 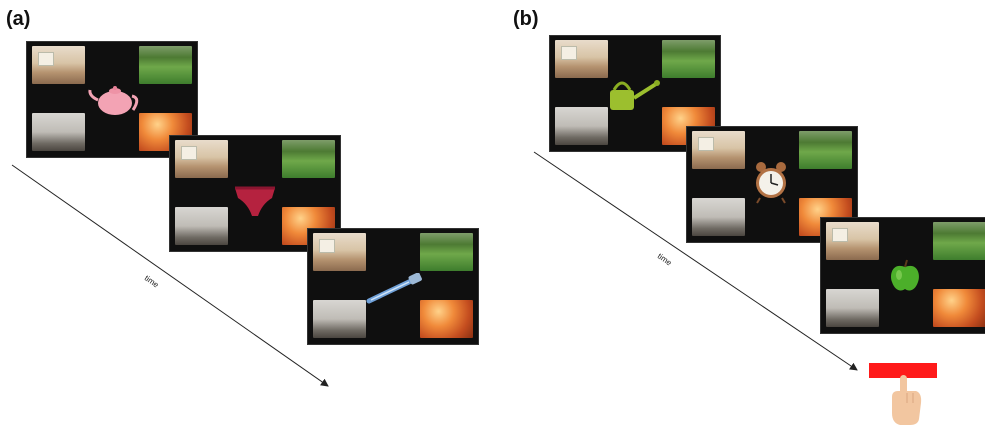 I want to click on response-bar, so click(x=903, y=370).